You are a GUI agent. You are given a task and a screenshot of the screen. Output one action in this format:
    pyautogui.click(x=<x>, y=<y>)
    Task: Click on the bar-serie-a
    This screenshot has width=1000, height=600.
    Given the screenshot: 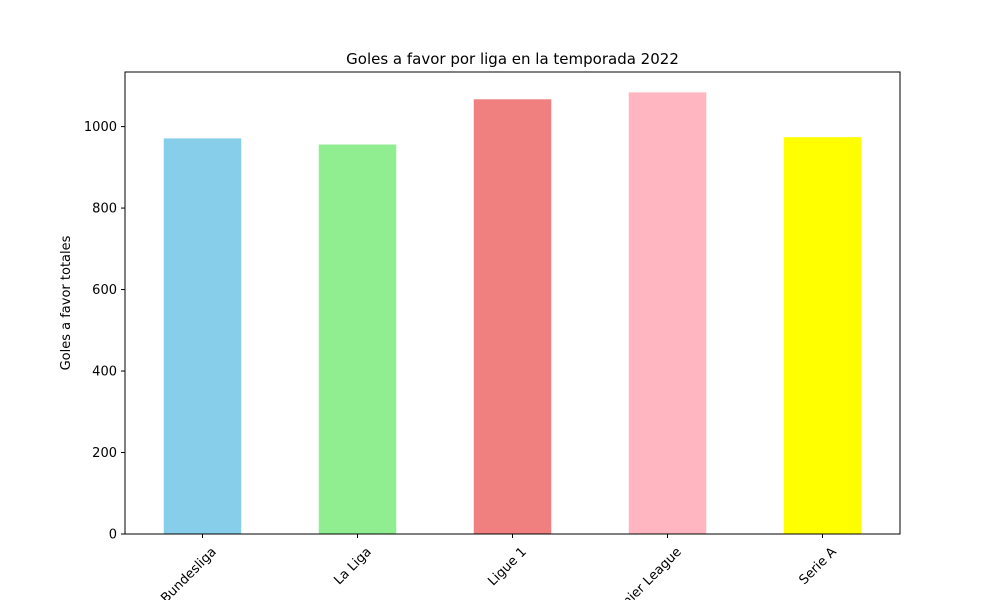 What is the action you would take?
    pyautogui.click(x=822, y=335)
    